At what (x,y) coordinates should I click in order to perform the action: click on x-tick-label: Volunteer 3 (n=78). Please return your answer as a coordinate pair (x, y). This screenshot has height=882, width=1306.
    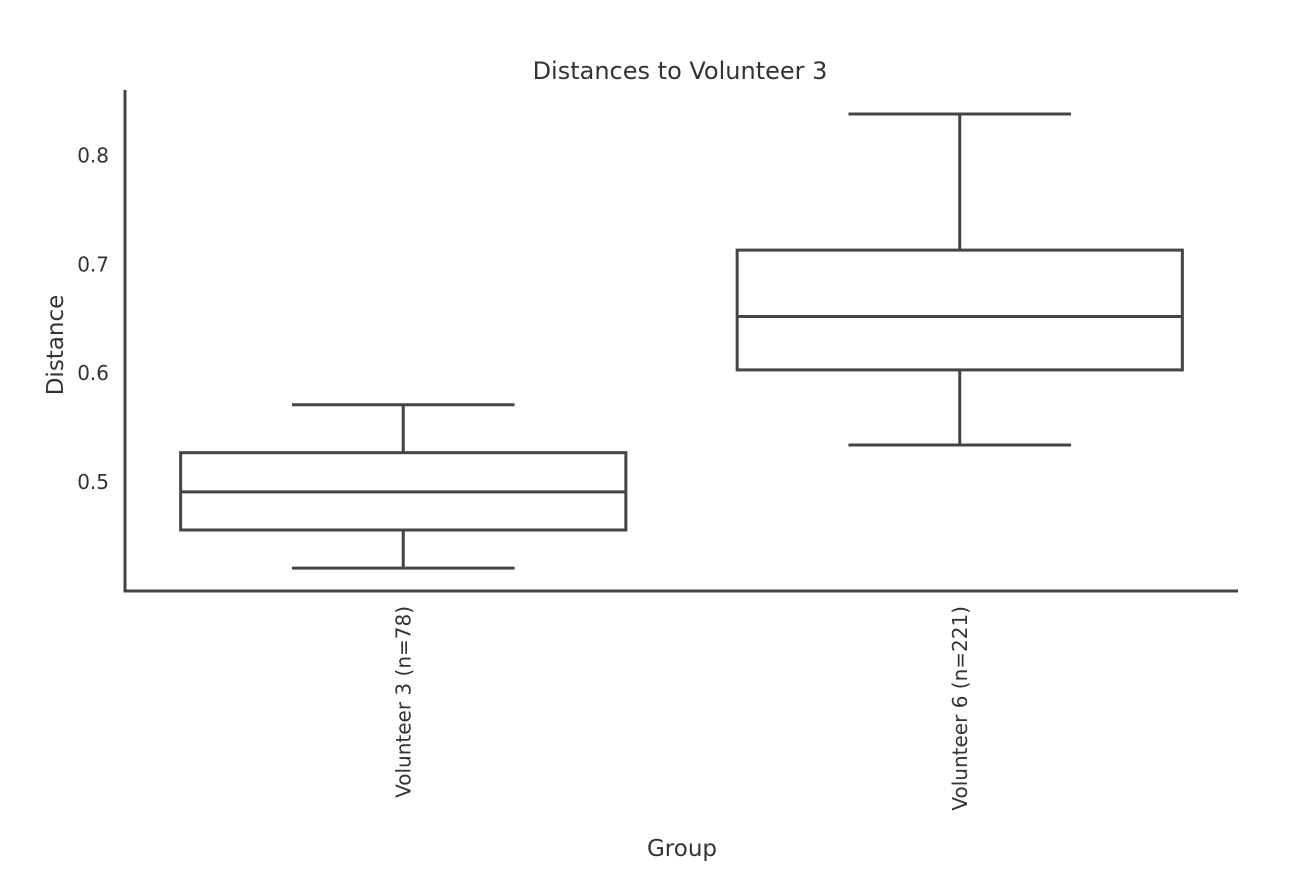
    Looking at the image, I should click on (403, 702).